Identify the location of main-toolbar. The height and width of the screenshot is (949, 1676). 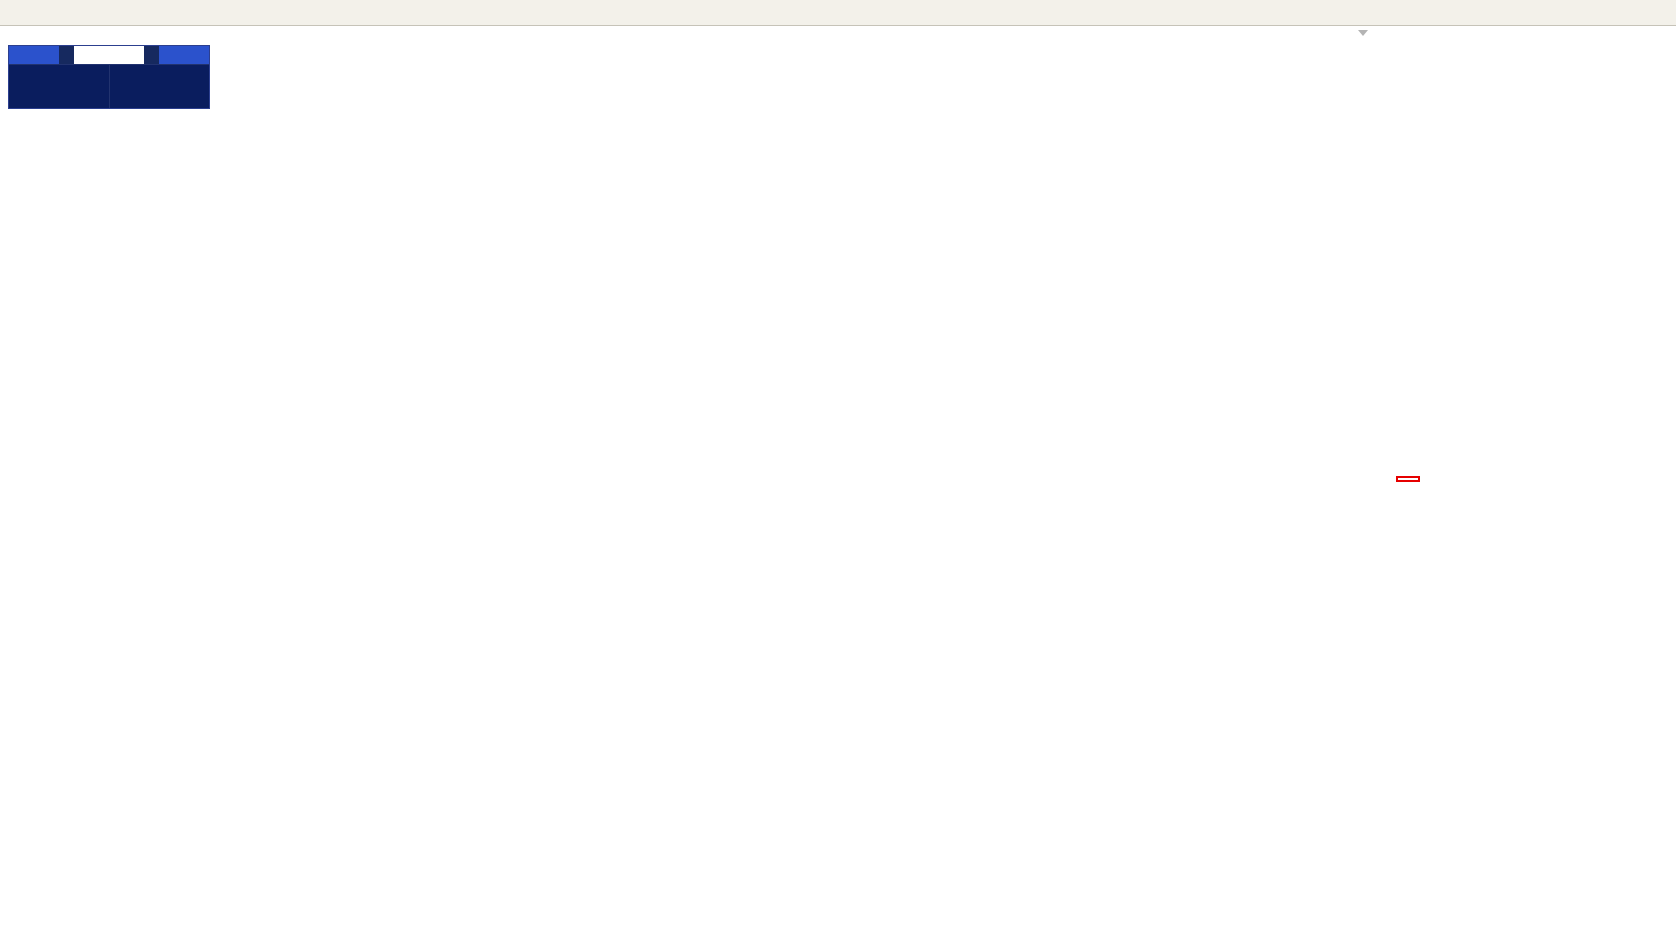
(838, 13).